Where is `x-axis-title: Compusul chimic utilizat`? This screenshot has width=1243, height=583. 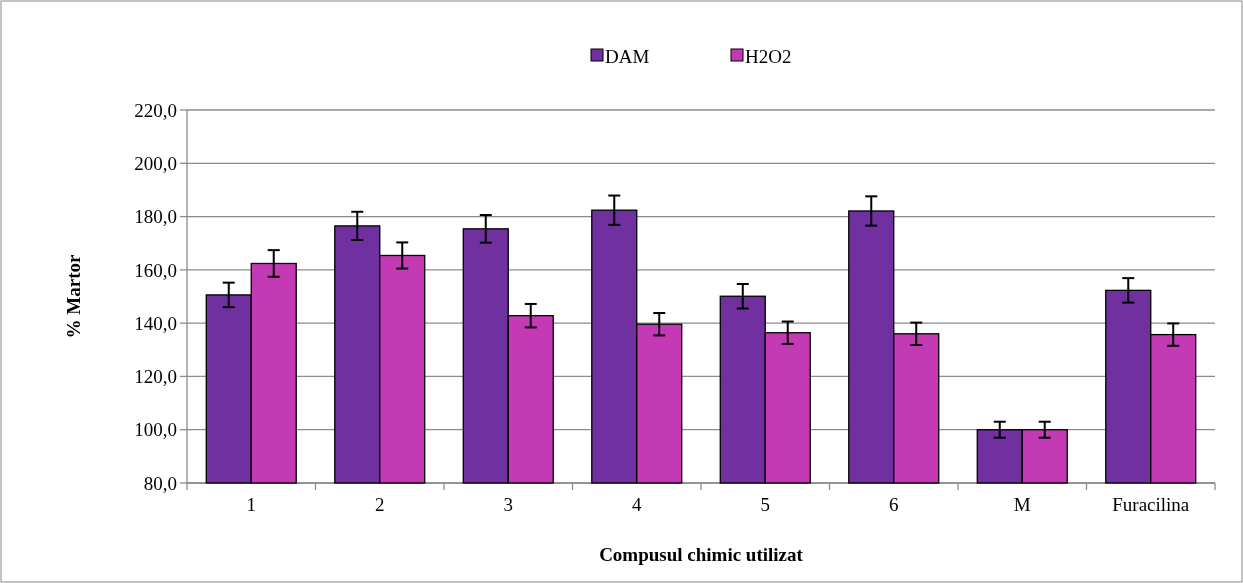 x-axis-title: Compusul chimic utilizat is located at coordinates (701, 554).